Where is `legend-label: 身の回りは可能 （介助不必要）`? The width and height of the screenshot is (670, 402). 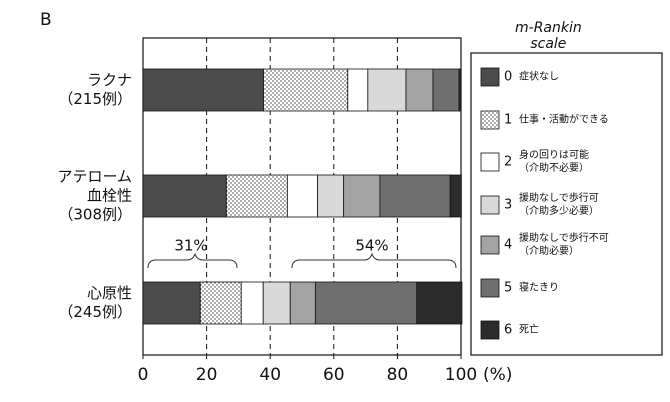
legend-label: 身の回りは可能 （介助不必要） is located at coordinates (554, 162).